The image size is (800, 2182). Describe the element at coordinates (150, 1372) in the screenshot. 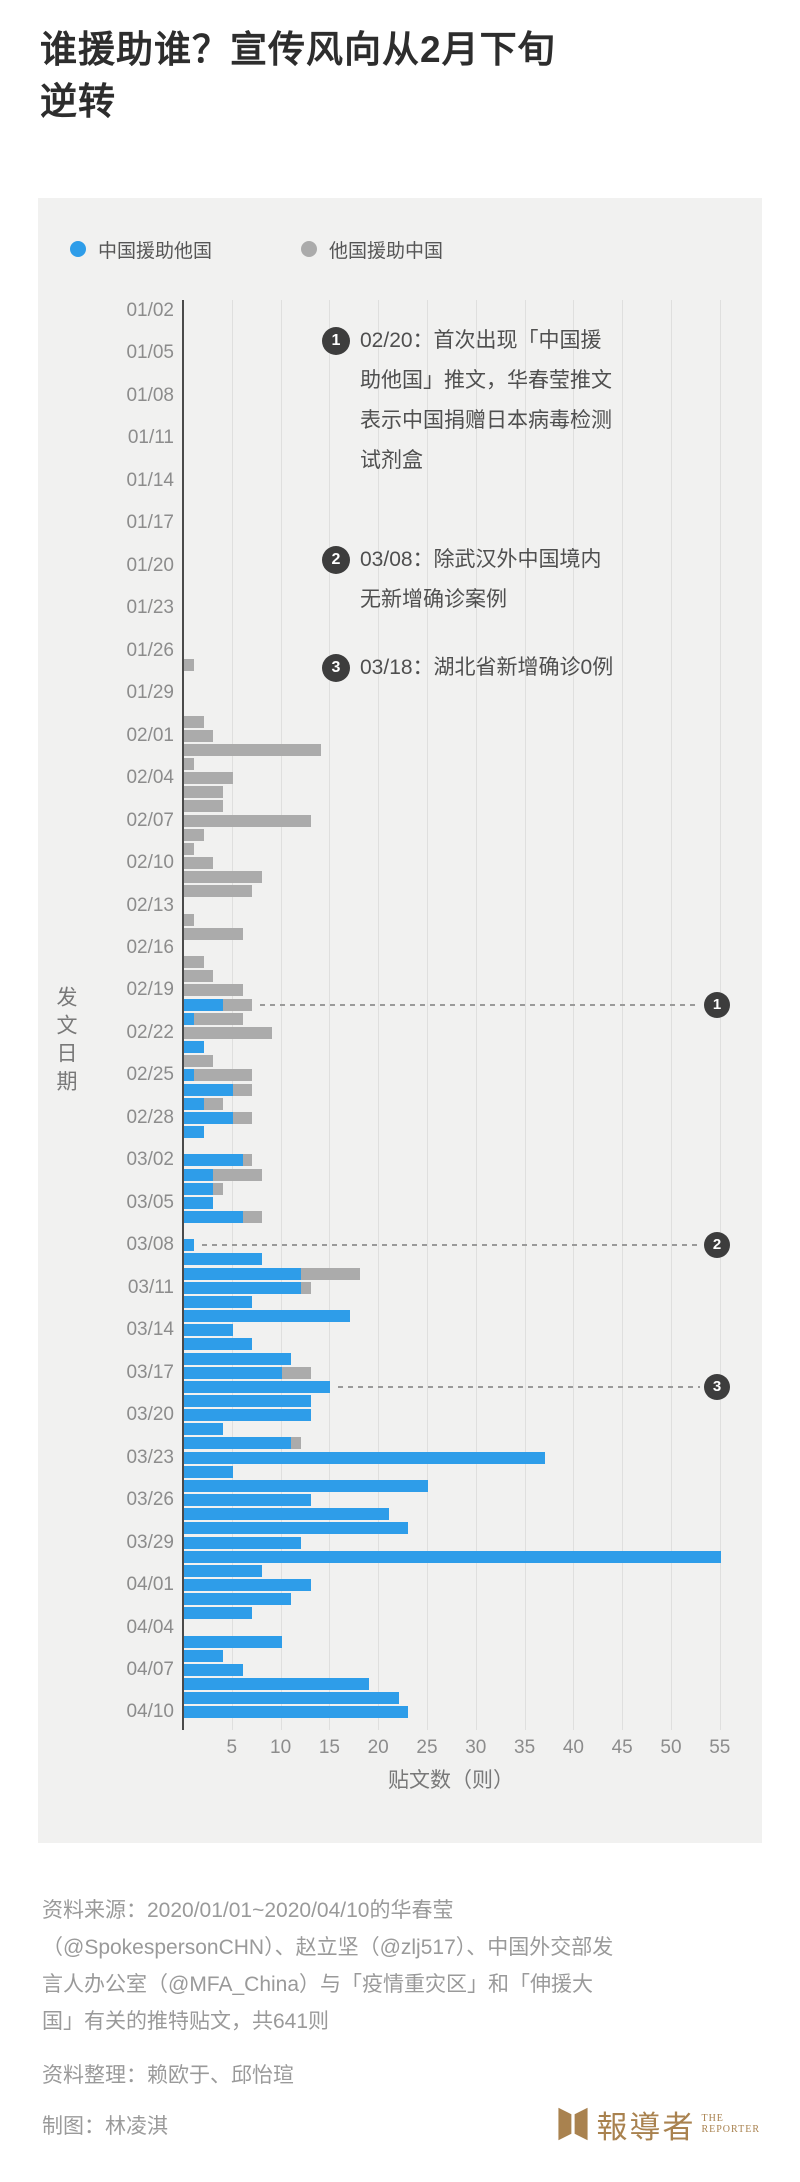

I see `y-tick-label: 03/17` at that location.